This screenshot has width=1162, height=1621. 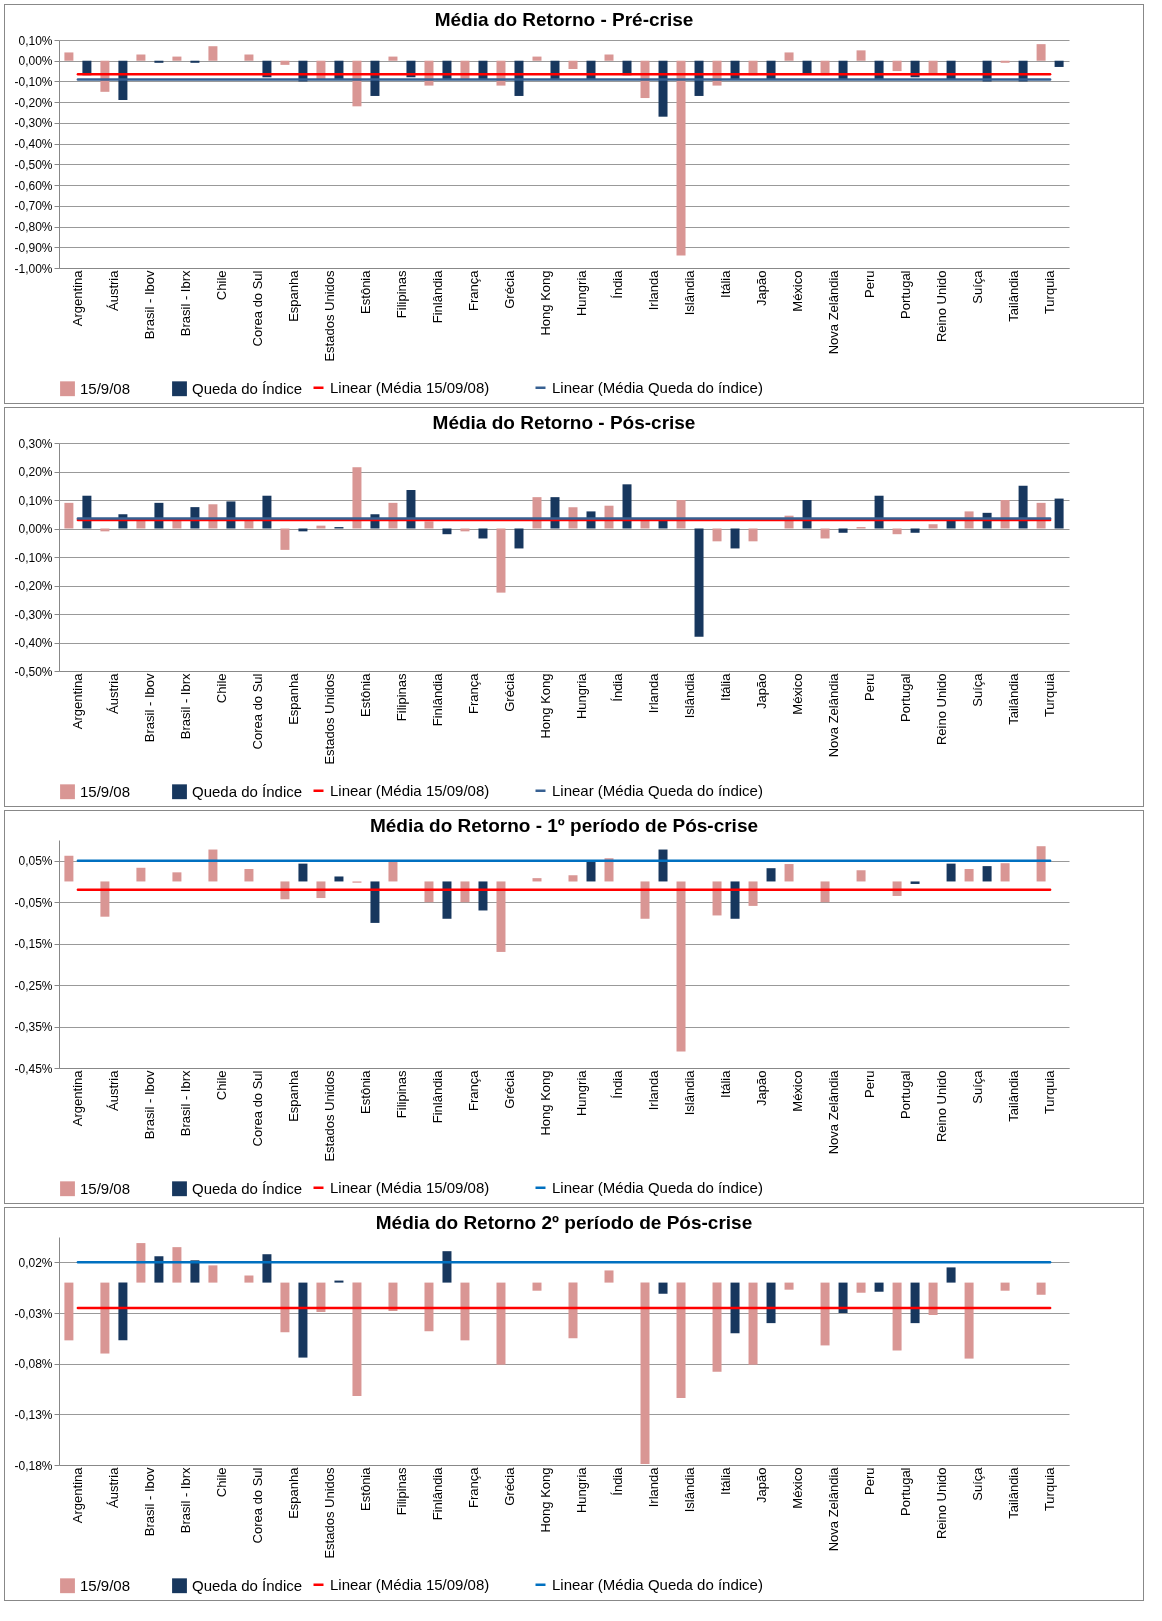 What do you see at coordinates (870, 1084) in the screenshot?
I see `x-tick-label: Peru` at bounding box center [870, 1084].